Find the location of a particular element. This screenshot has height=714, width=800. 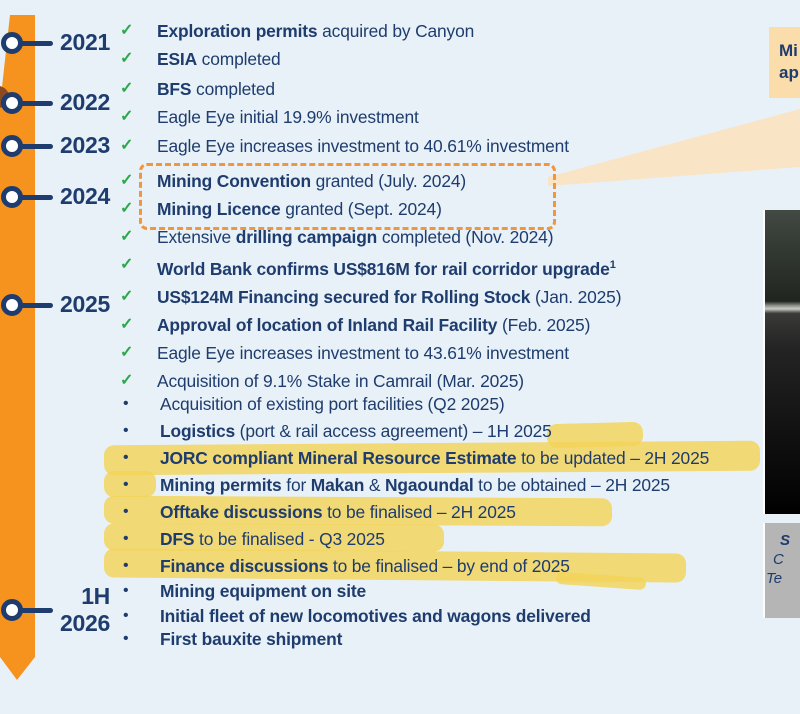

annotation-dashed-box is located at coordinates (347, 196).